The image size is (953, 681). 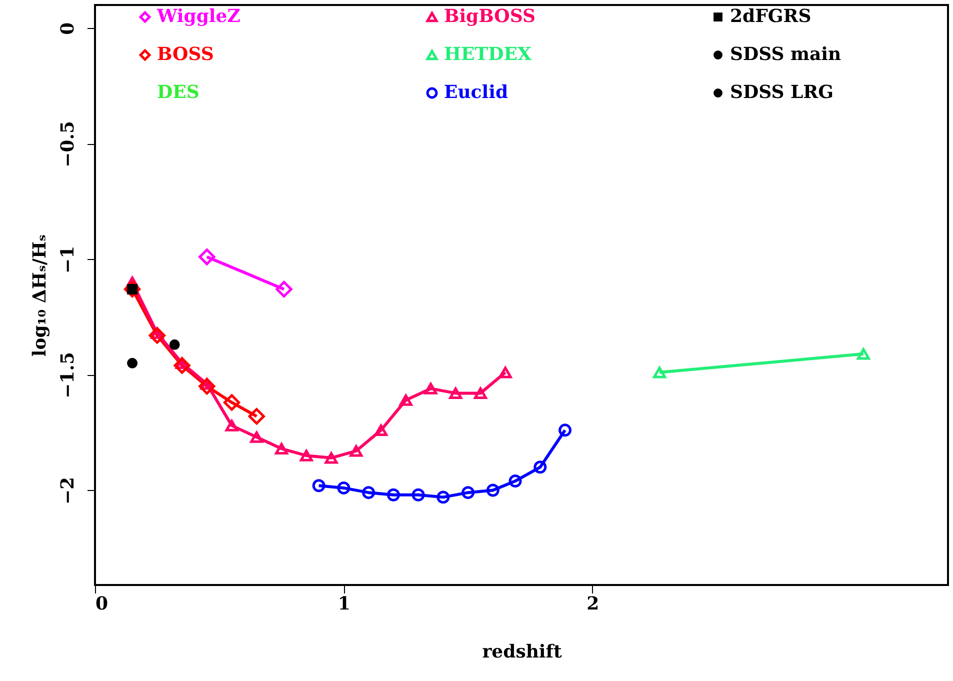 What do you see at coordinates (178, 92) in the screenshot?
I see `legend-label: DES` at bounding box center [178, 92].